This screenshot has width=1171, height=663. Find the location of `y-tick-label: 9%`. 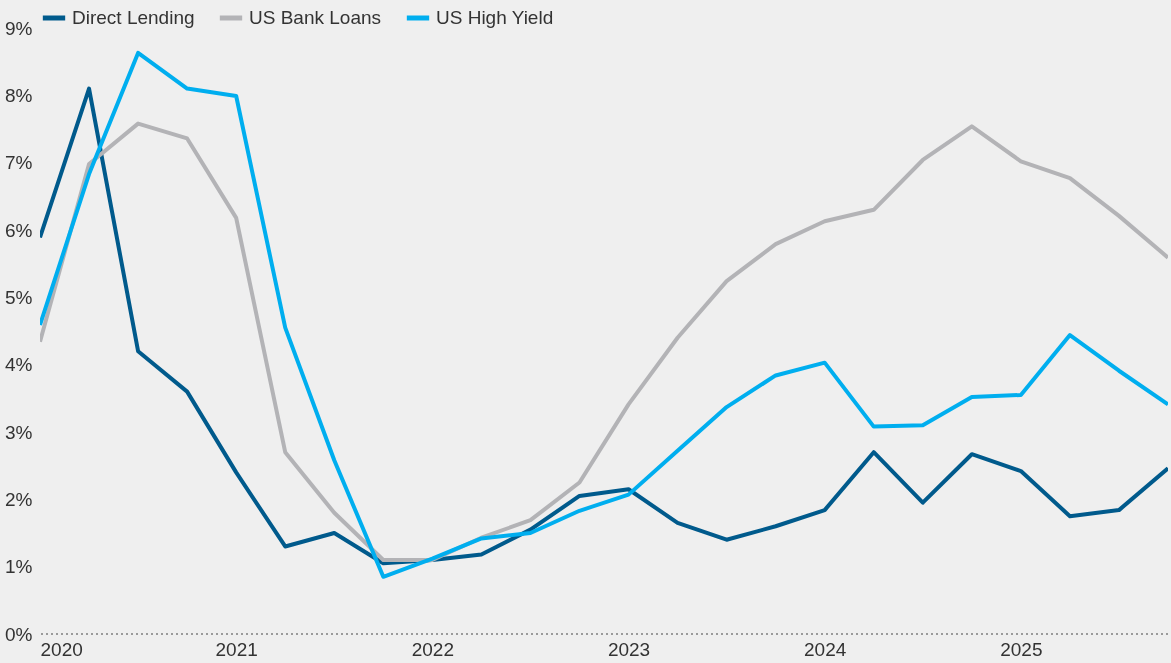

y-tick-label: 9% is located at coordinates (19, 28).